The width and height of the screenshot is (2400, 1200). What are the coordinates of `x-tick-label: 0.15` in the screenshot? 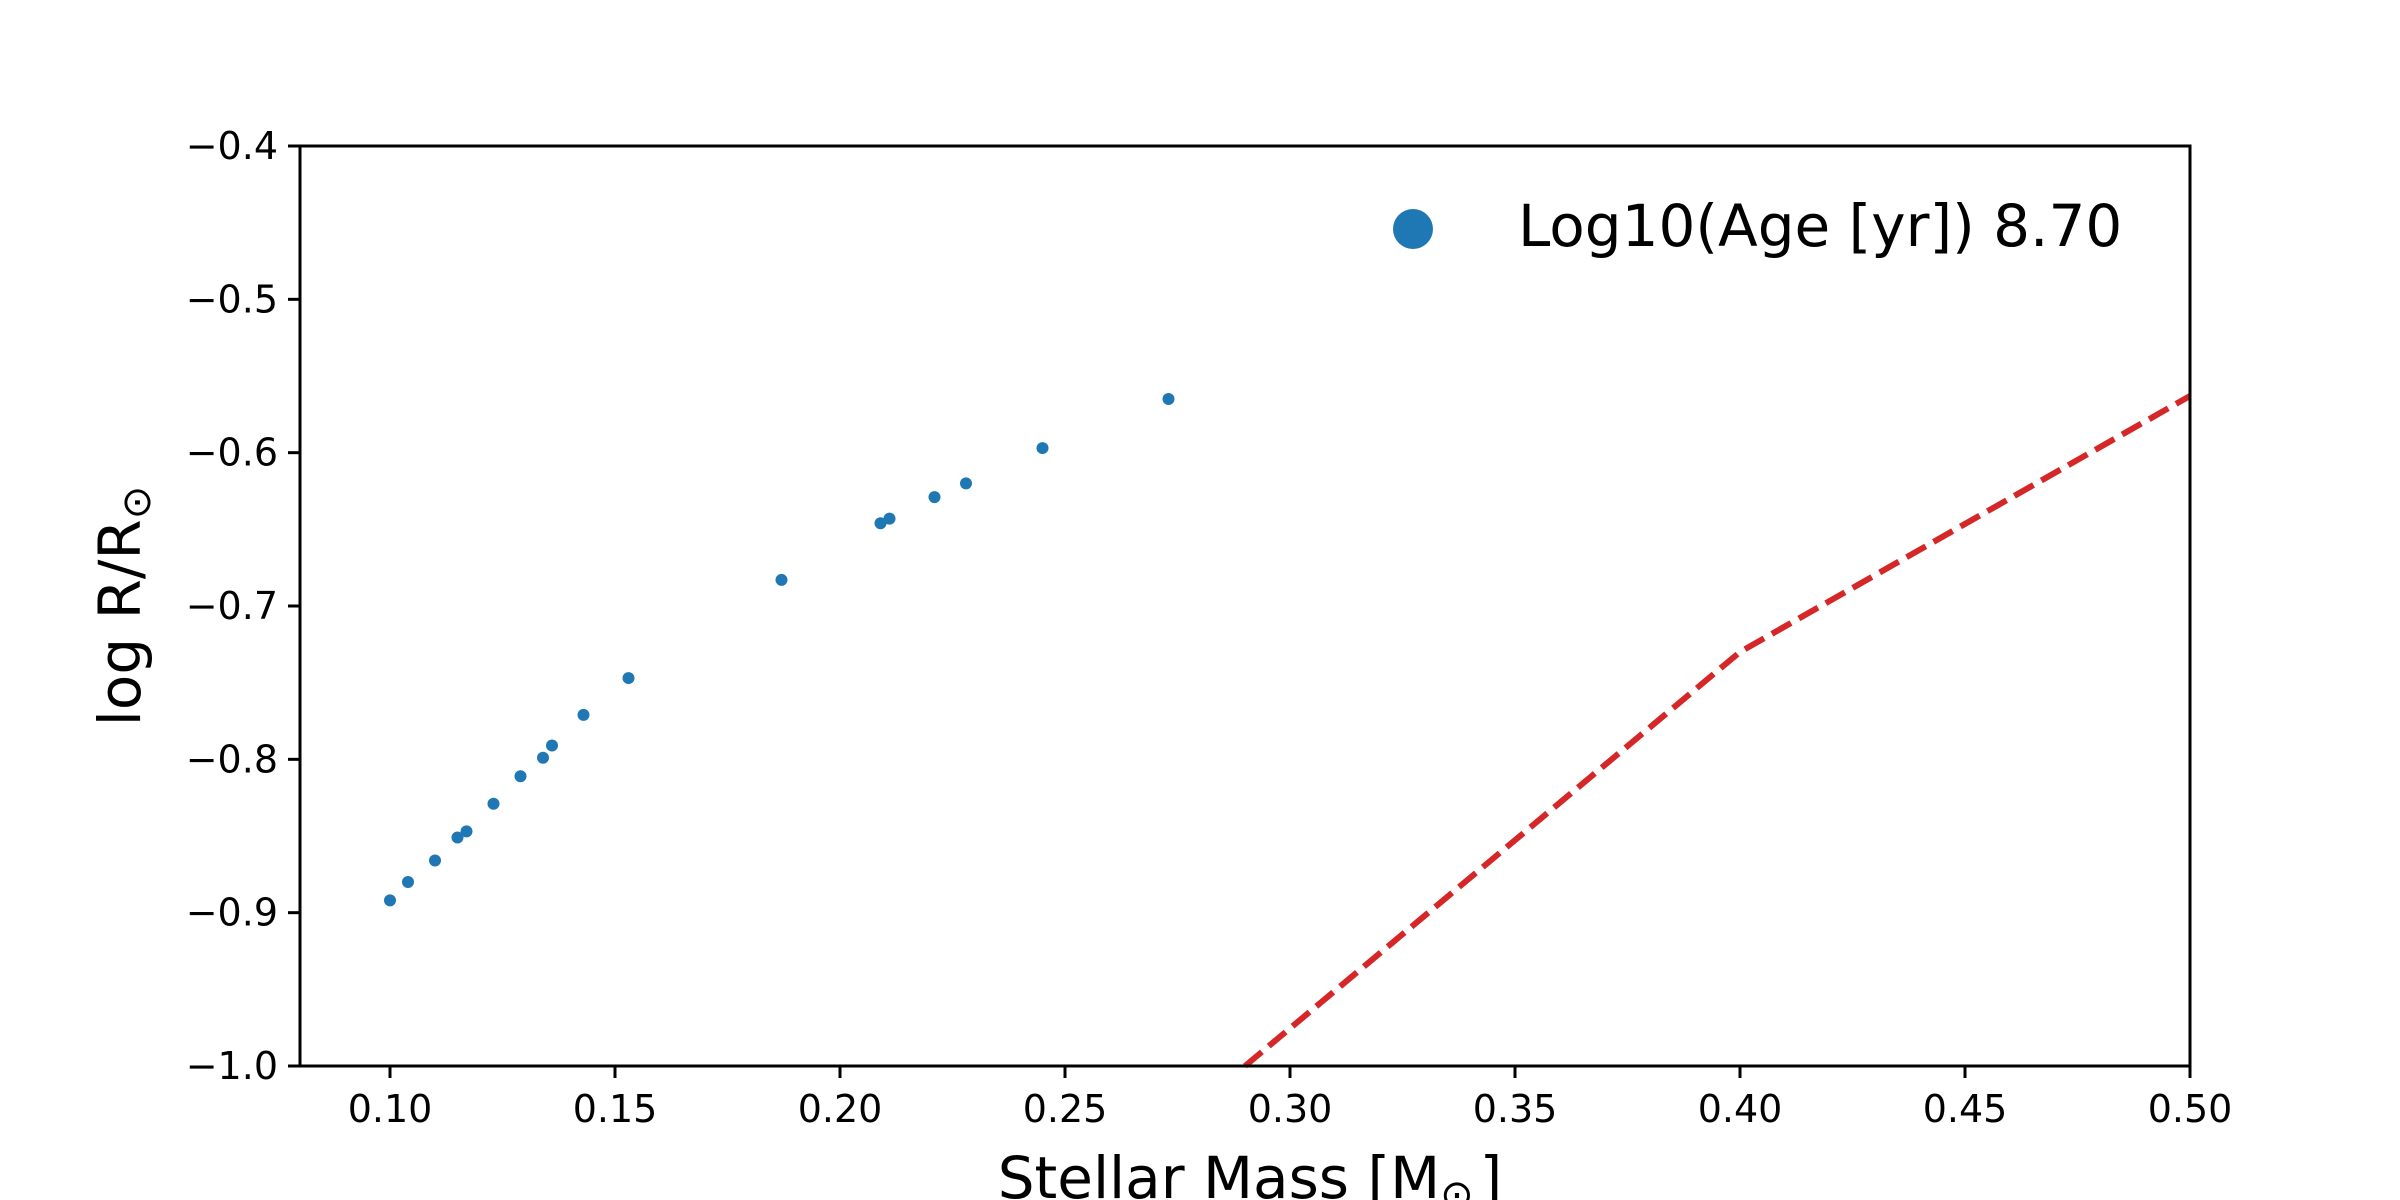 It's located at (615, 1109).